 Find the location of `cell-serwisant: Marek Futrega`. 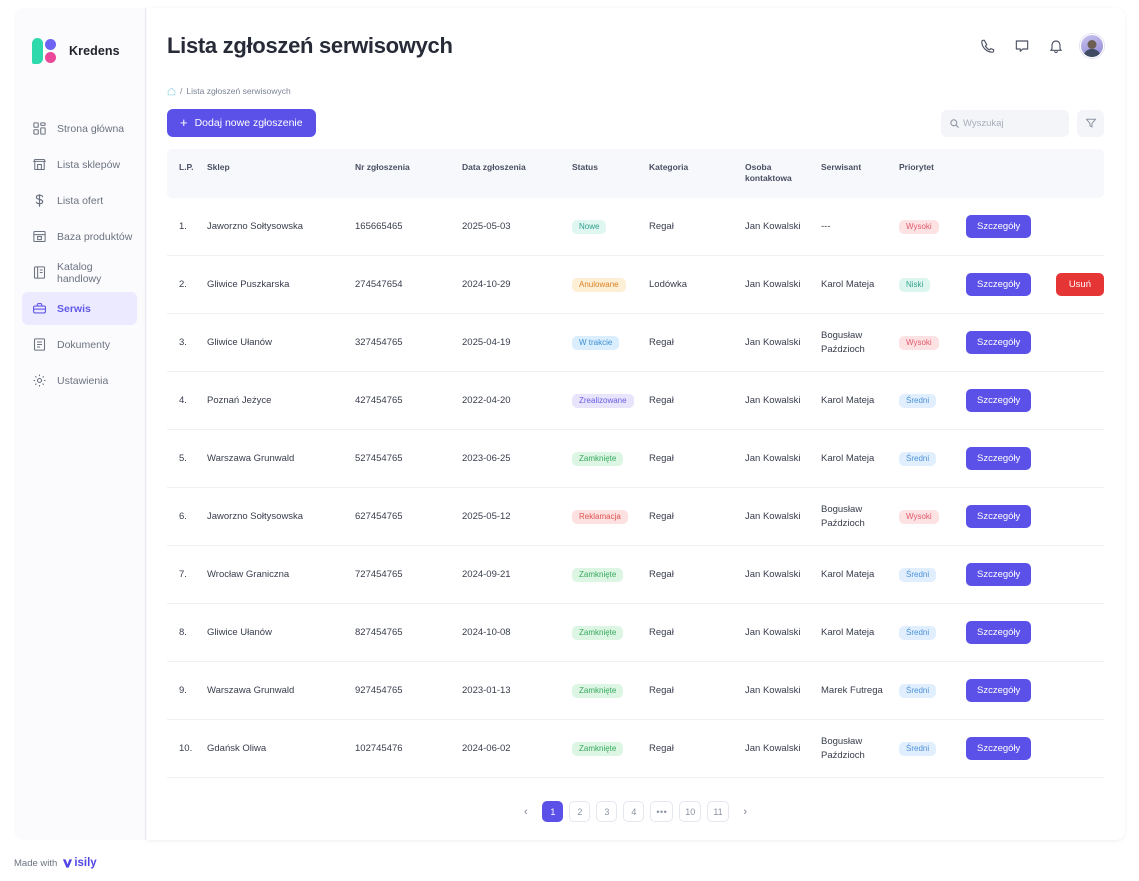

cell-serwisant: Marek Futrega is located at coordinates (860, 691).